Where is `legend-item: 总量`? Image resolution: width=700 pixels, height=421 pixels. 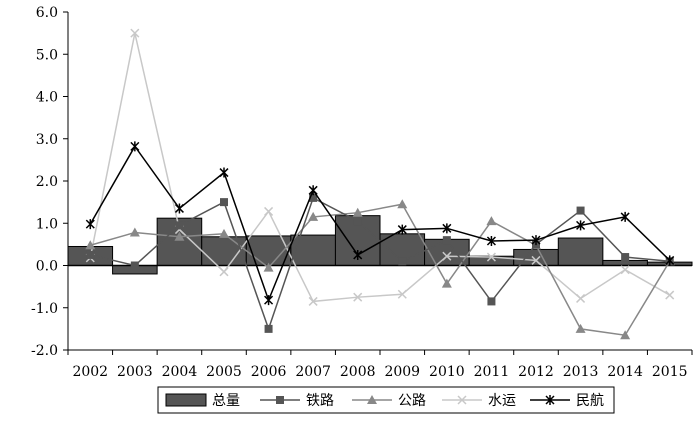 legend-item: 总量 is located at coordinates (202, 401).